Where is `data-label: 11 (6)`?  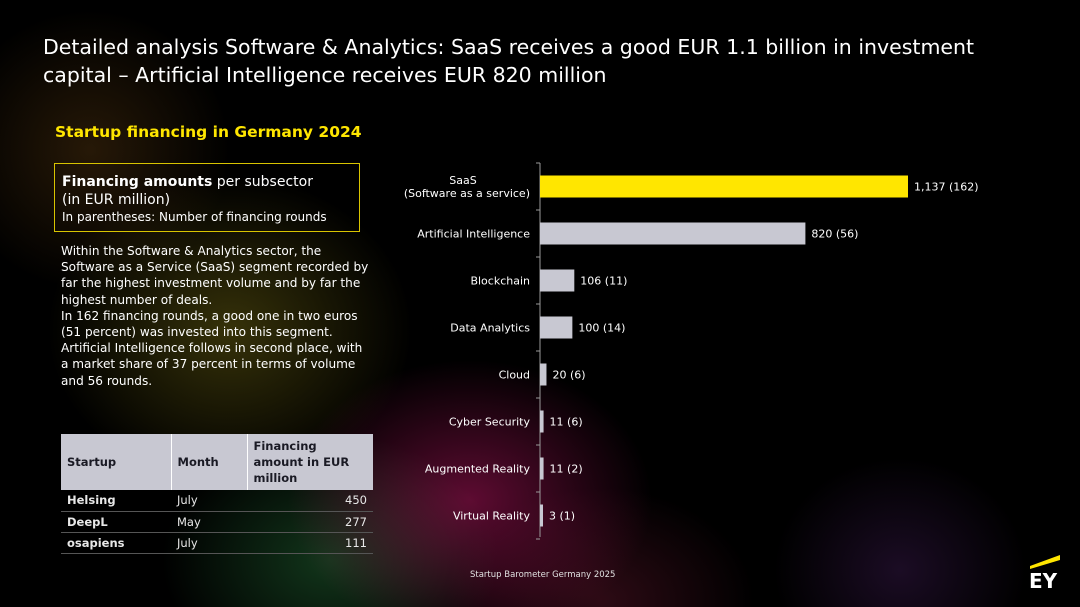
data-label: 11 (6) is located at coordinates (566, 422).